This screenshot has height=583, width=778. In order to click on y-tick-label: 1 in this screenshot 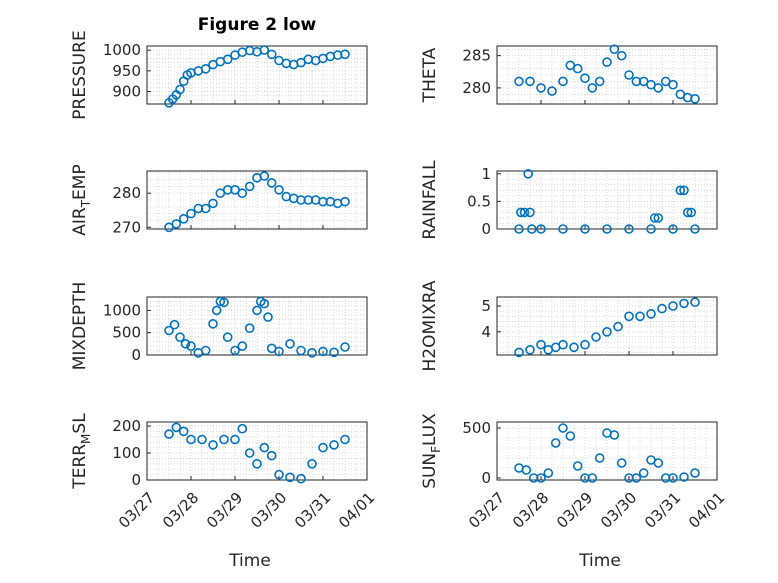, I will do `click(486, 174)`.